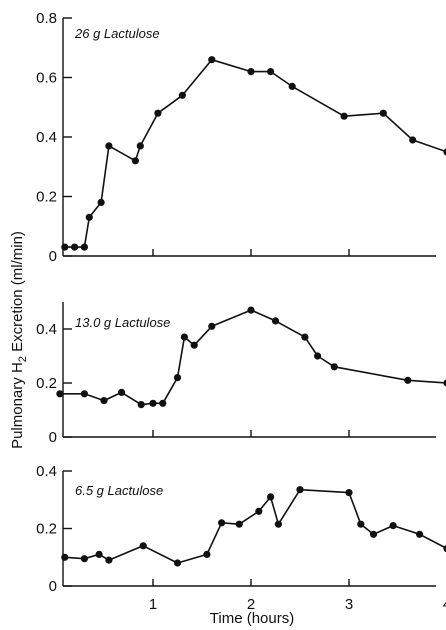  Describe the element at coordinates (119, 490) in the screenshot. I see `panel-3-annotation: 6.5 g Lactulose` at that location.